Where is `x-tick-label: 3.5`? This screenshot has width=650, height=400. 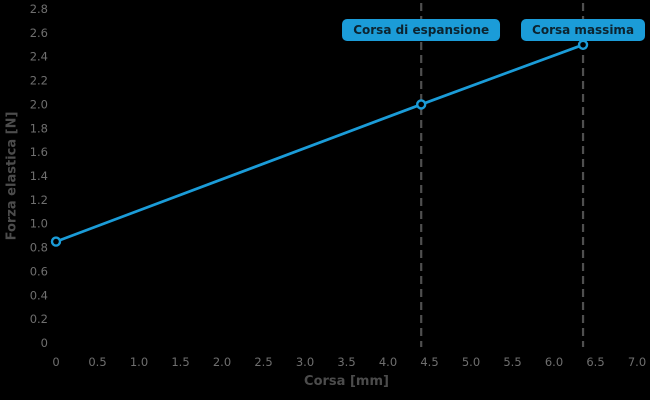
x-tick-label: 3.5 is located at coordinates (346, 362).